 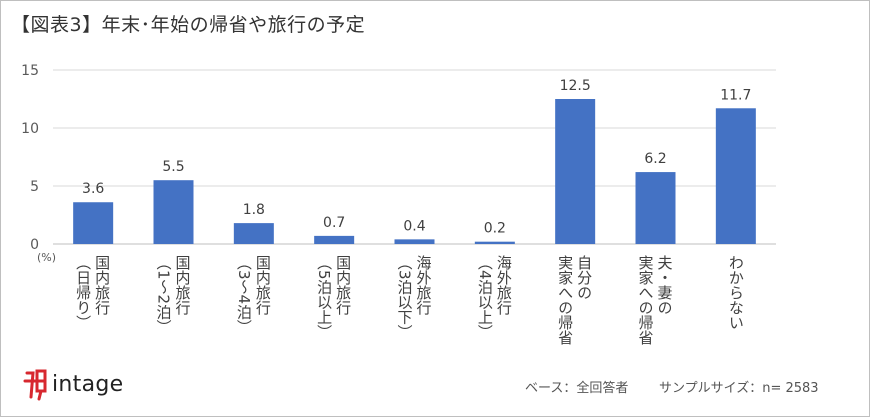 I want to click on sample-size-note: サンプルサイズ：n= 2583, so click(x=739, y=388).